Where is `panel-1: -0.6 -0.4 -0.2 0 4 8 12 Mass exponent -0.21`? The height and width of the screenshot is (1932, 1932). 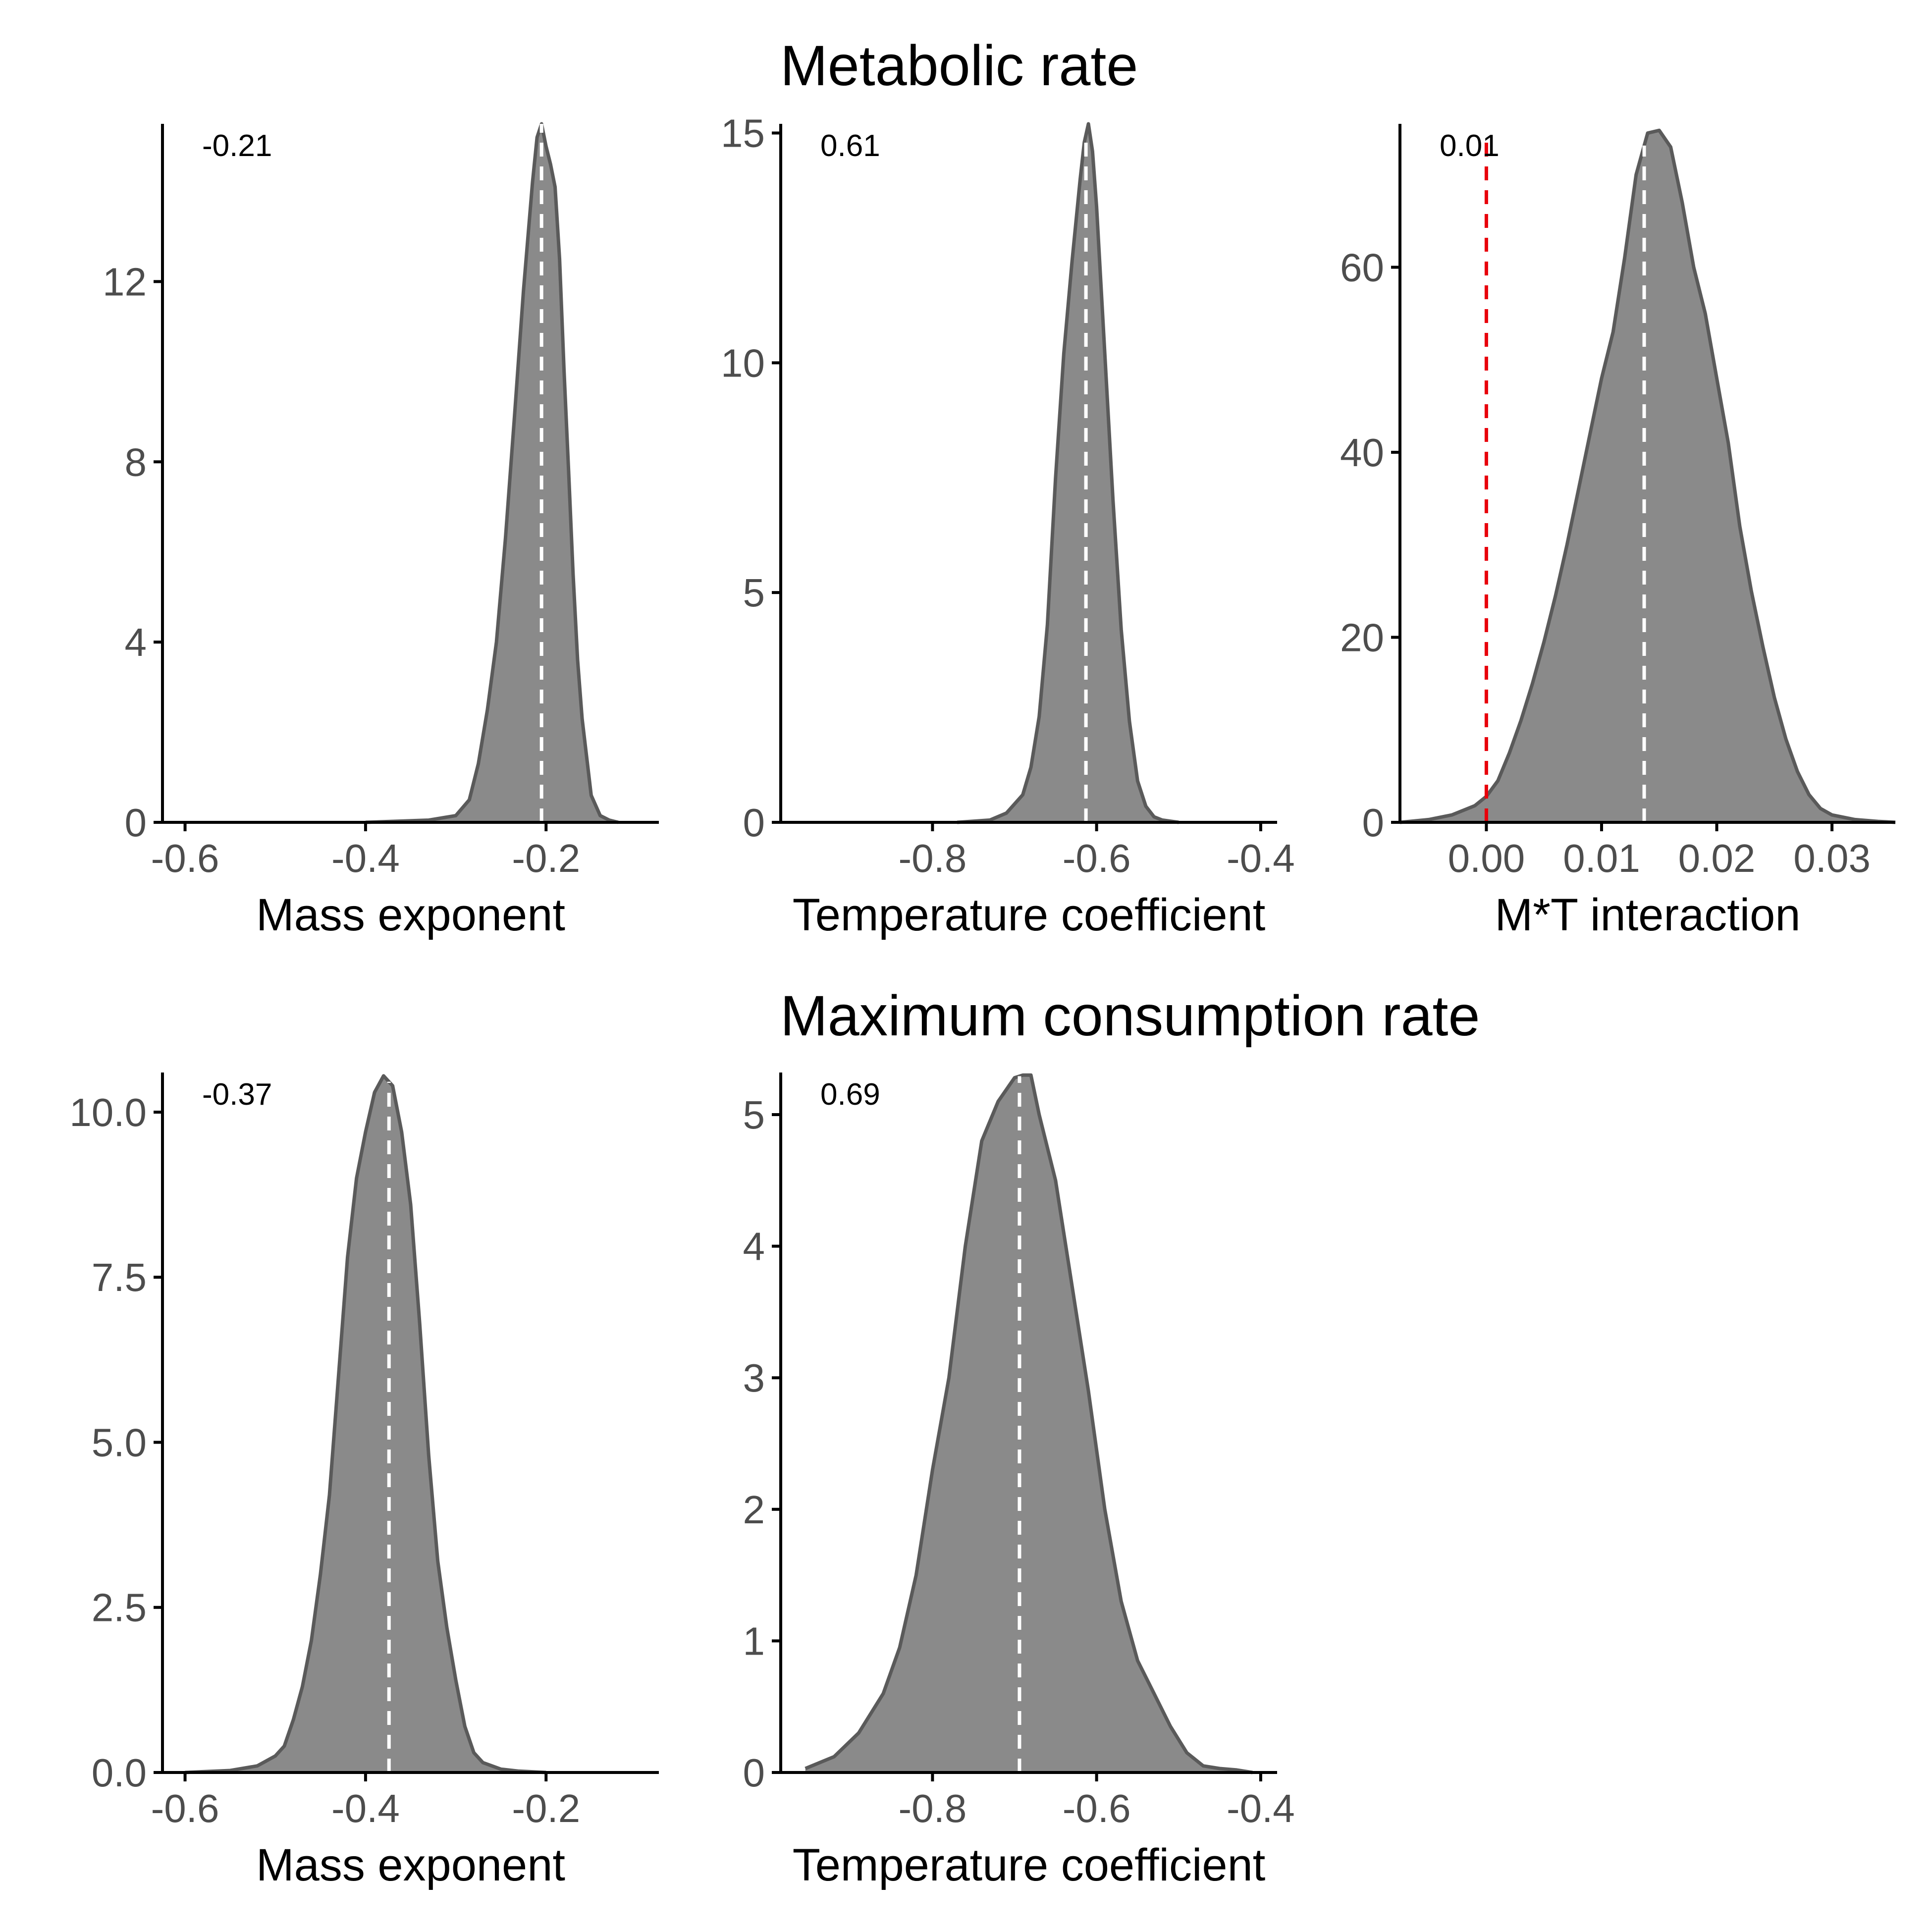 panel-1: -0.6 -0.4 -0.2 0 4 8 12 Mass exponent -0.21 is located at coordinates (381, 531).